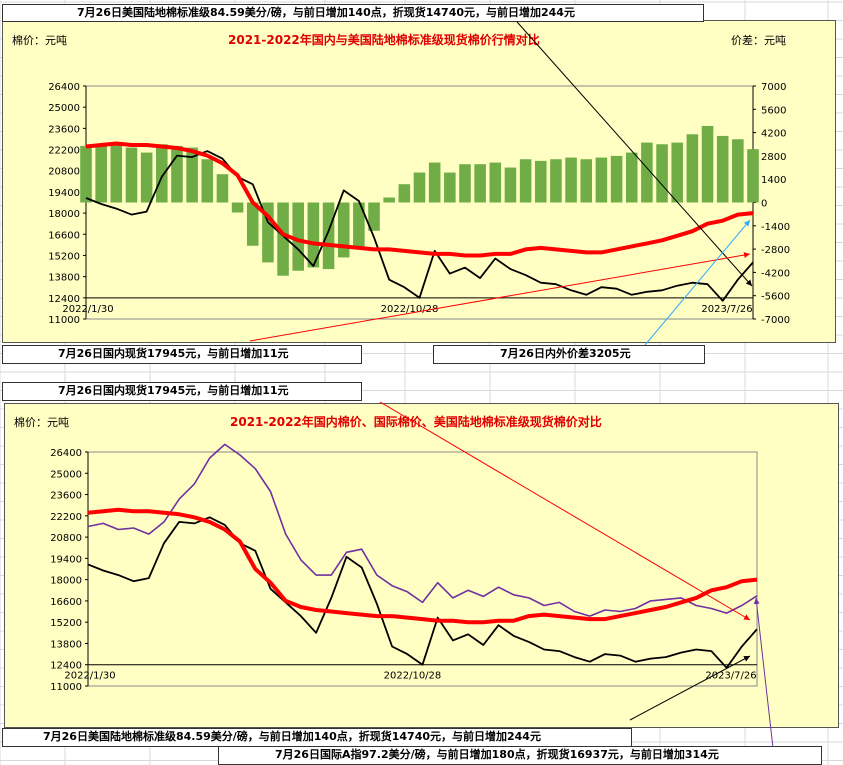  I want to click on top-y2tick-label: 4200, so click(773, 134).